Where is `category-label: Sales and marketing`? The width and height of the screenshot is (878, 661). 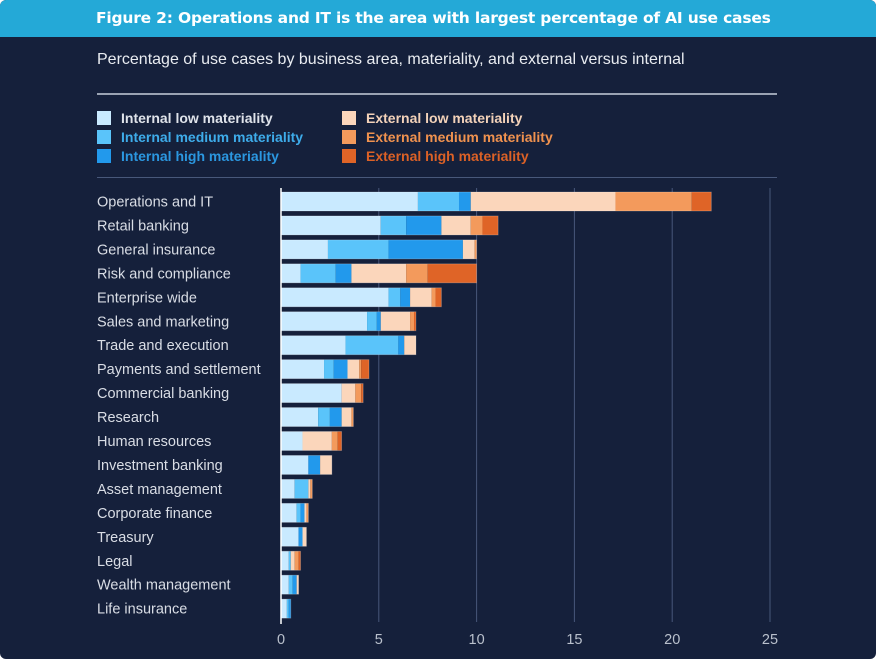
category-label: Sales and marketing is located at coordinates (163, 322).